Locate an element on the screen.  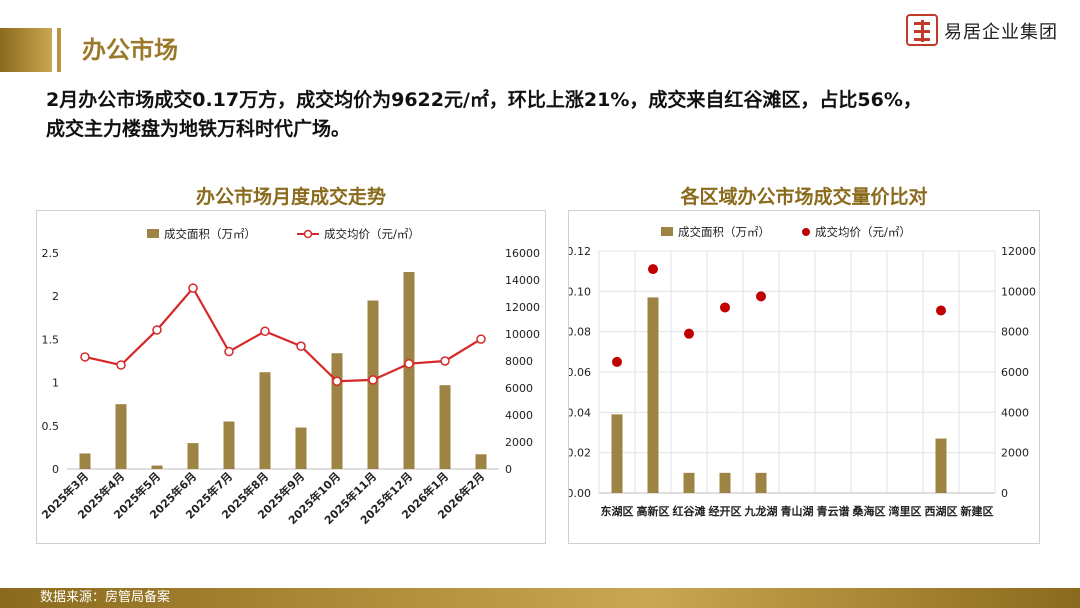
chart2-y-left-tick: 0.12 is located at coordinates (580, 251).